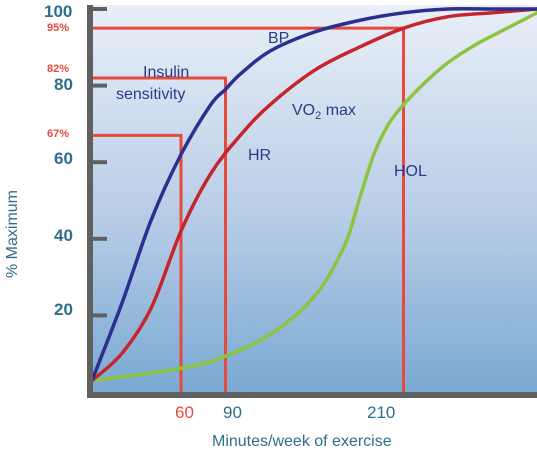 The height and width of the screenshot is (453, 537). What do you see at coordinates (58, 69) in the screenshot?
I see `percent-label-82: 82%` at bounding box center [58, 69].